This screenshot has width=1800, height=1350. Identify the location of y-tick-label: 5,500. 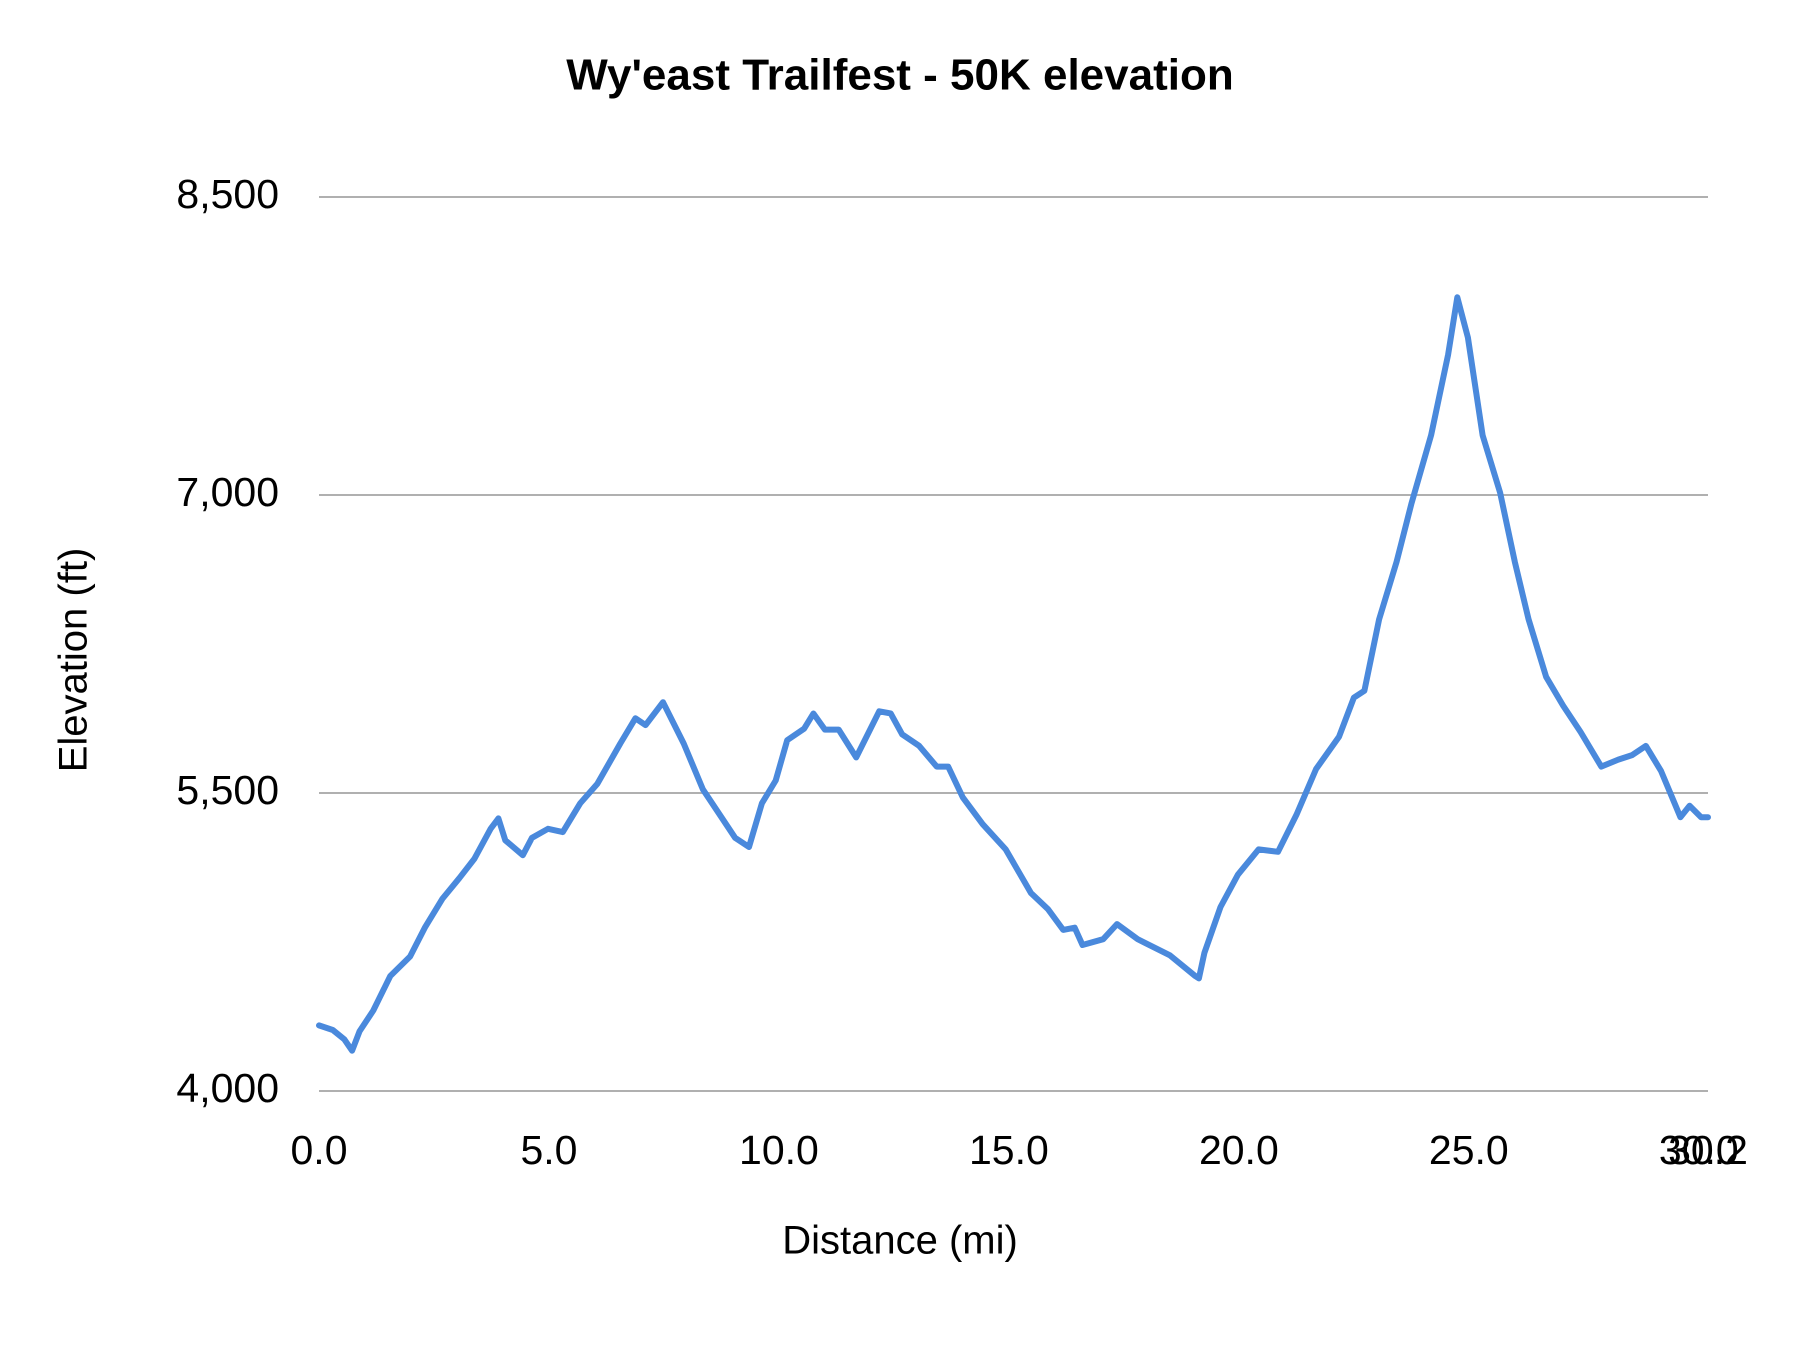
(227, 790).